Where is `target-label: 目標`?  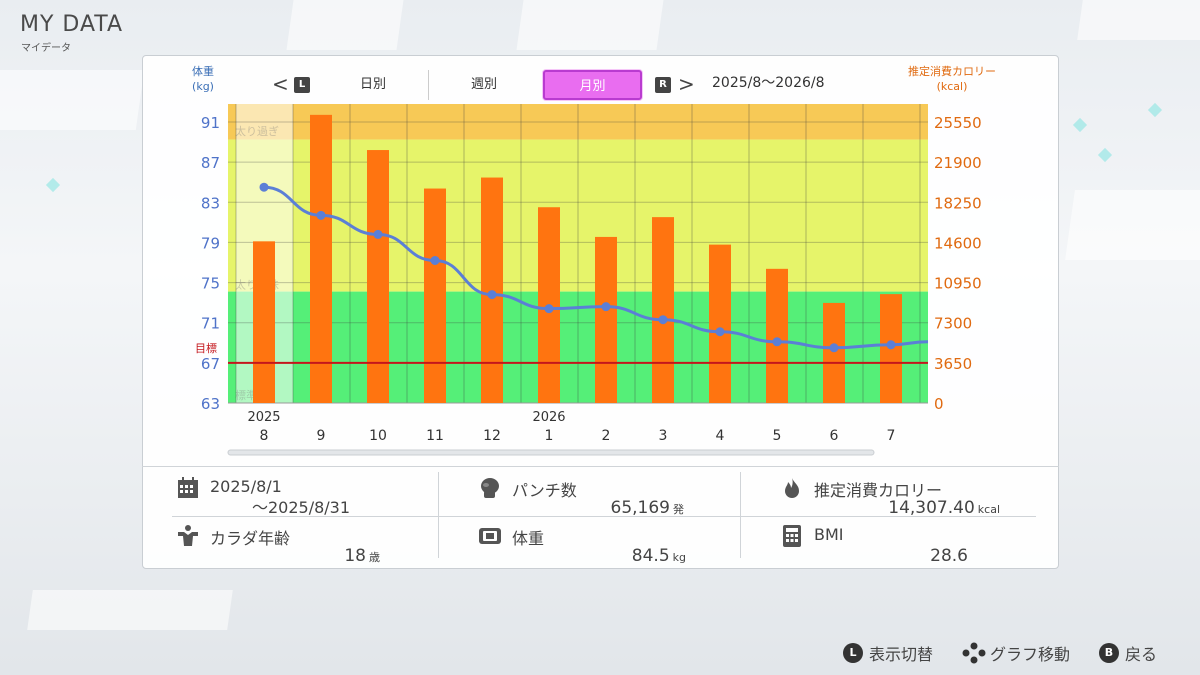
target-label: 目標 is located at coordinates (206, 348).